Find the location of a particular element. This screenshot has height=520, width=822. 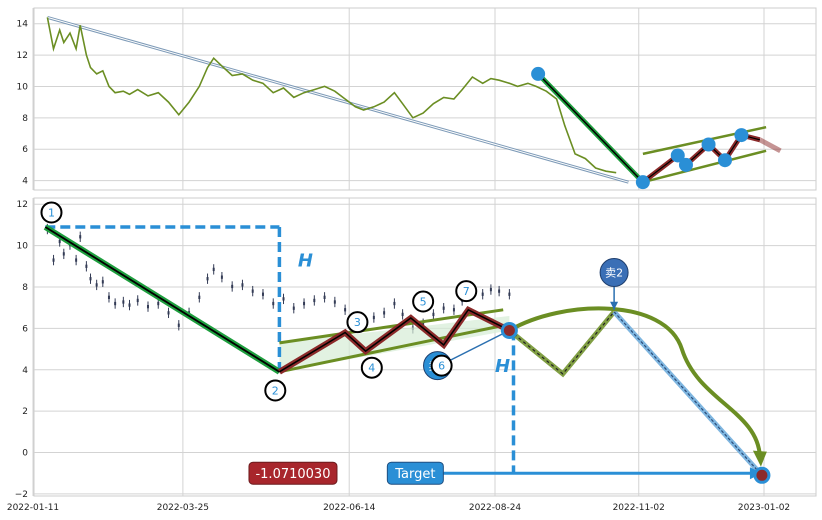

pattern-point-label: 3 is located at coordinates (357, 322).